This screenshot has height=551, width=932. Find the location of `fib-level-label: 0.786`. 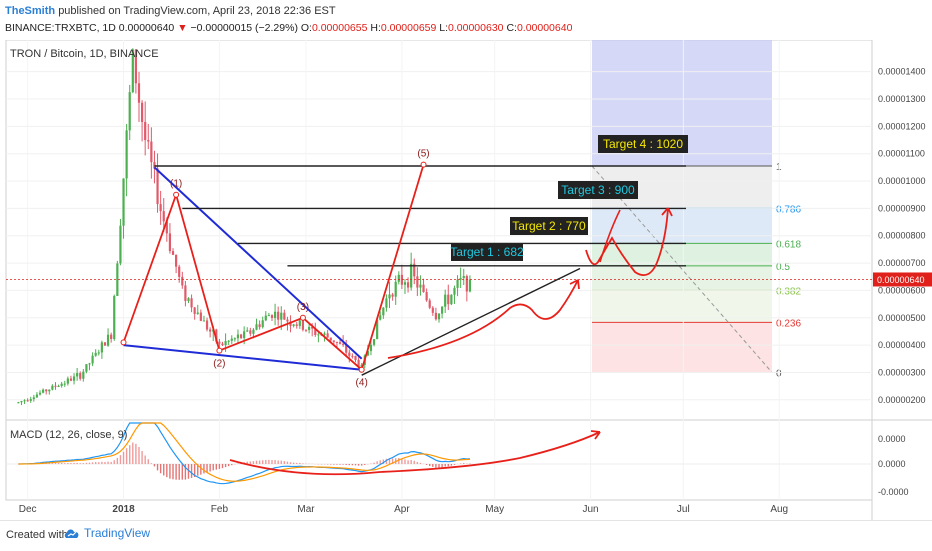

fib-level-label: 0.786 is located at coordinates (788, 209).